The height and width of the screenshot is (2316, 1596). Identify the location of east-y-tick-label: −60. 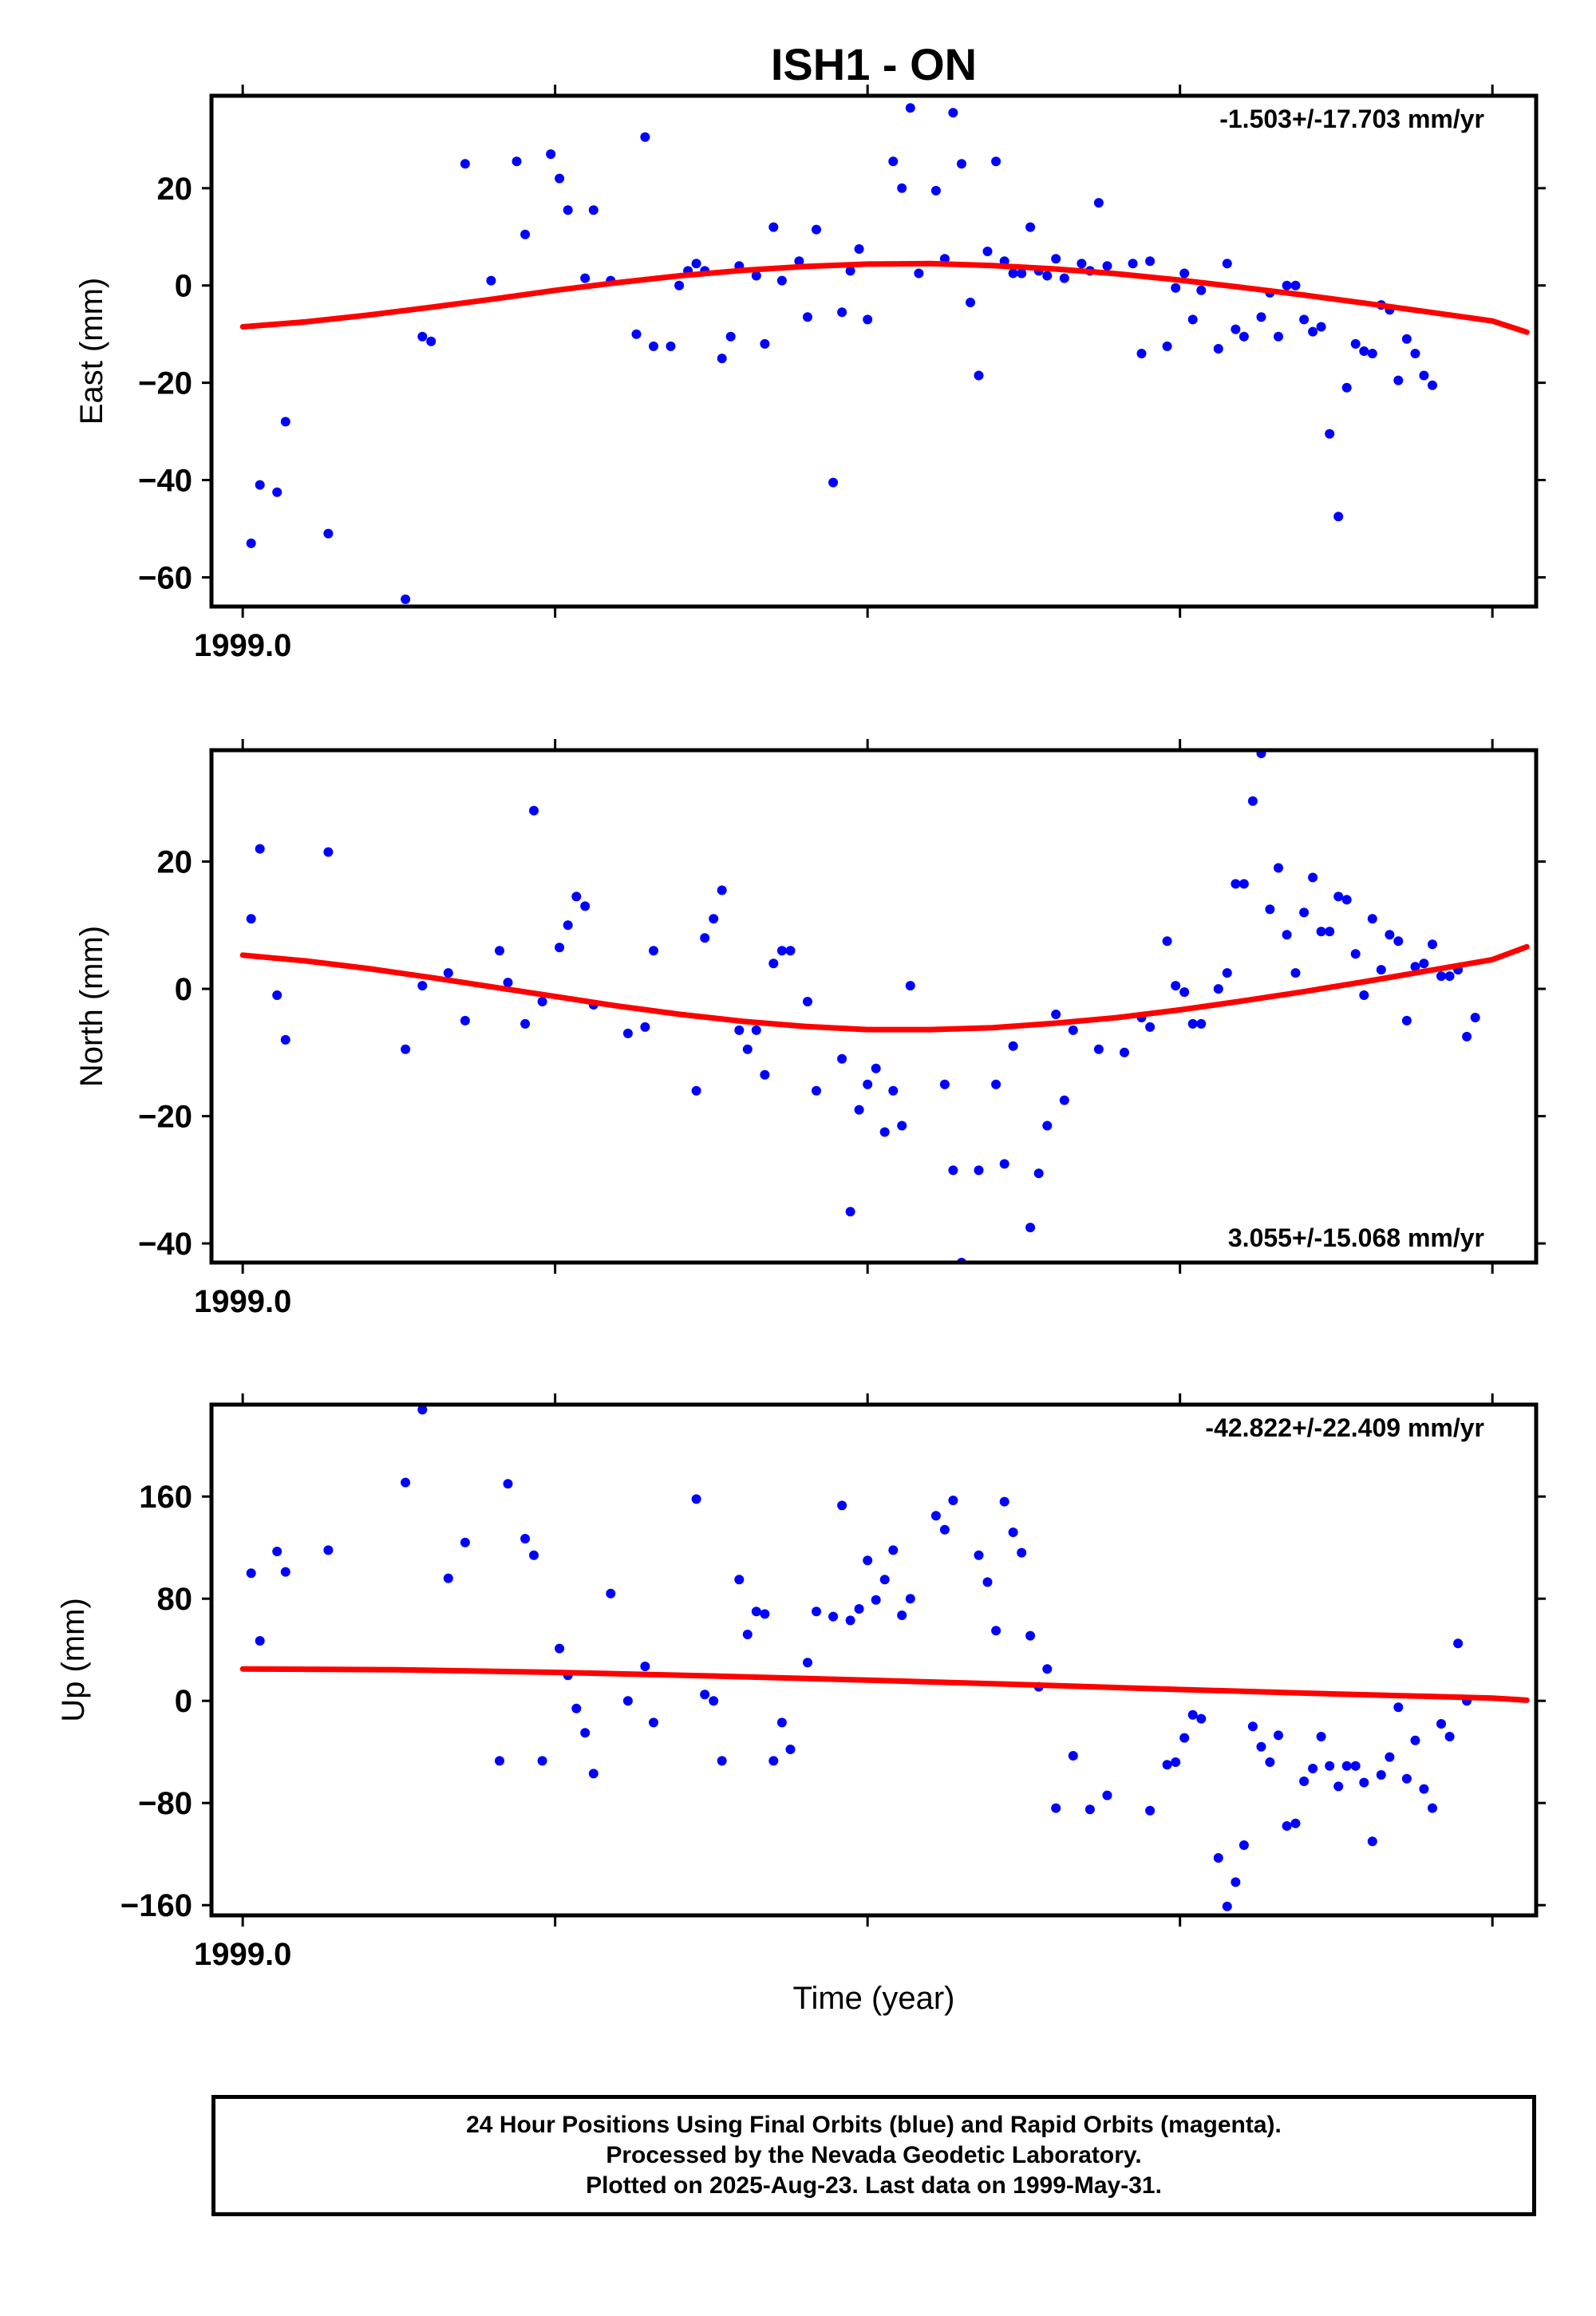
(165, 577).